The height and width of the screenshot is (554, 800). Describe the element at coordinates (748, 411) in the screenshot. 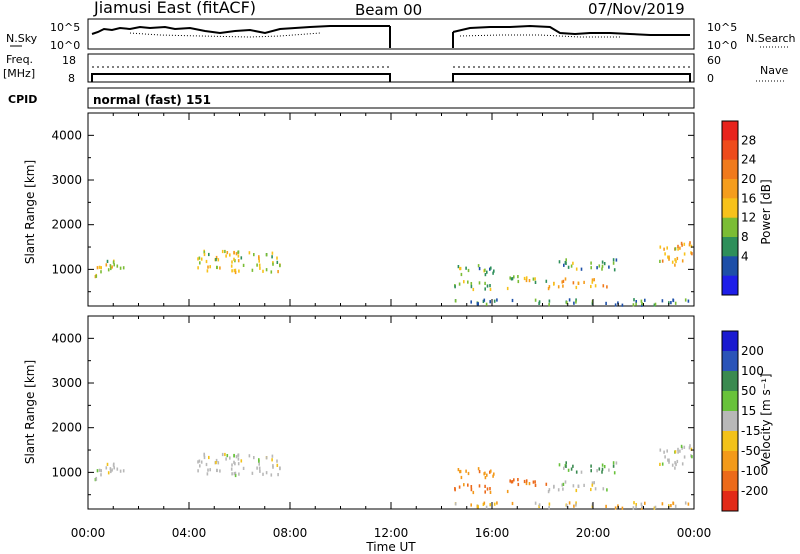

I see `colorbar-tick-label: 15` at that location.